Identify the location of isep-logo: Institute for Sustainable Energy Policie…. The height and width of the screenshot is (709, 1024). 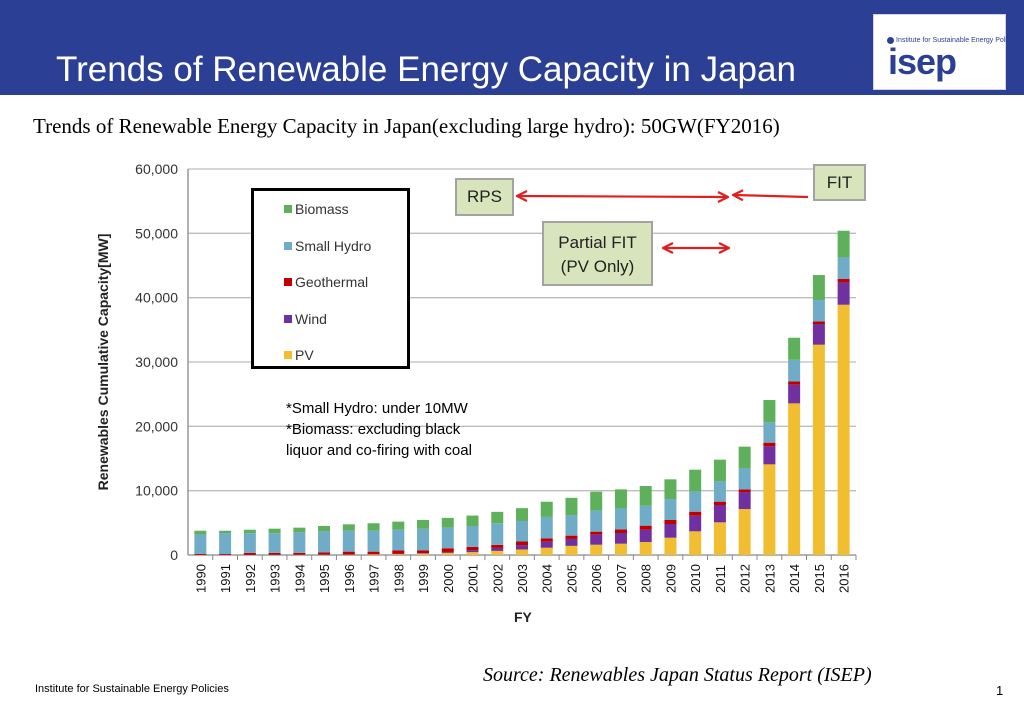
(946, 52).